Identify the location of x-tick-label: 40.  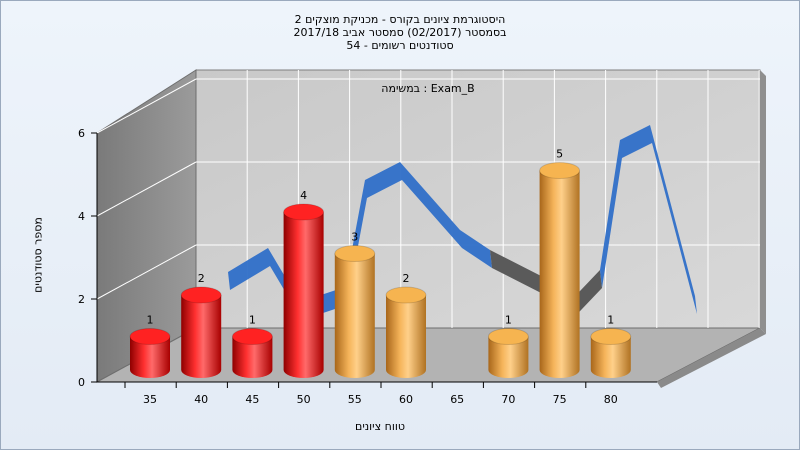
(201, 399).